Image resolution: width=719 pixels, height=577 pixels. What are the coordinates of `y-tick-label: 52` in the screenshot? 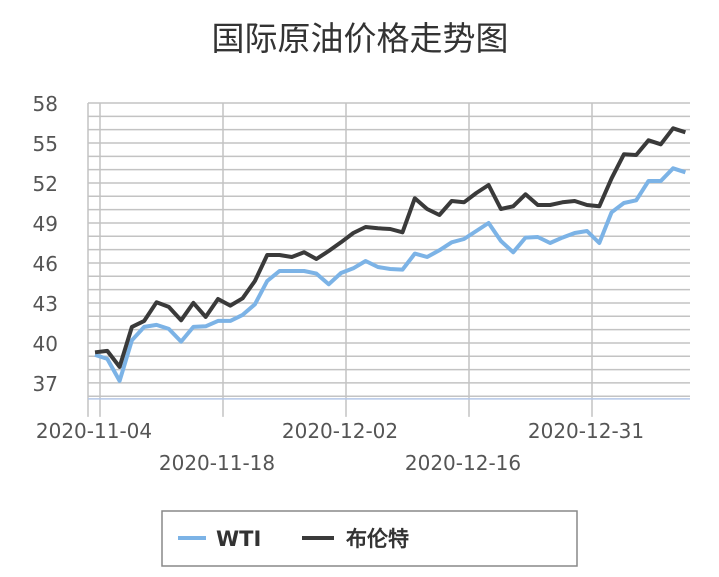 It's located at (45, 184).